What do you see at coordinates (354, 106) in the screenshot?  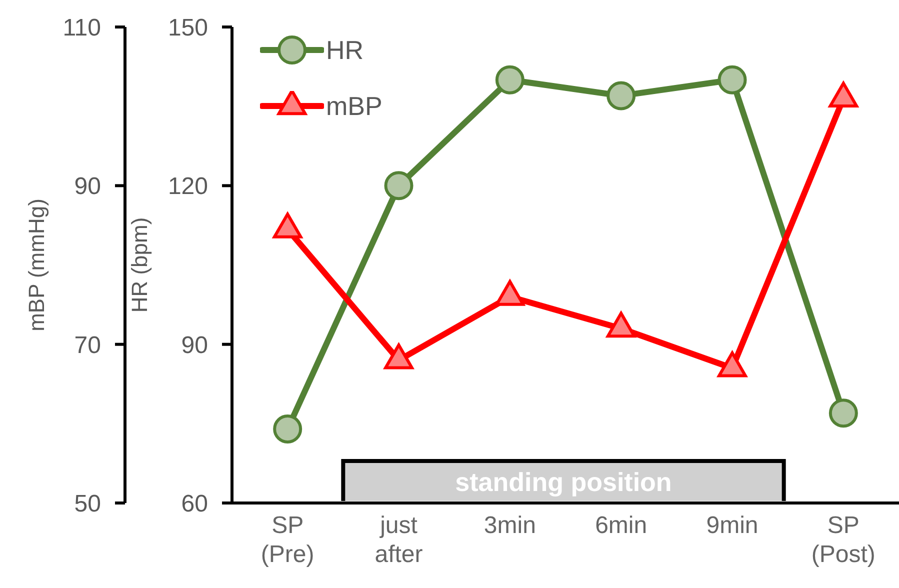 I see `legend-label: mBP` at bounding box center [354, 106].